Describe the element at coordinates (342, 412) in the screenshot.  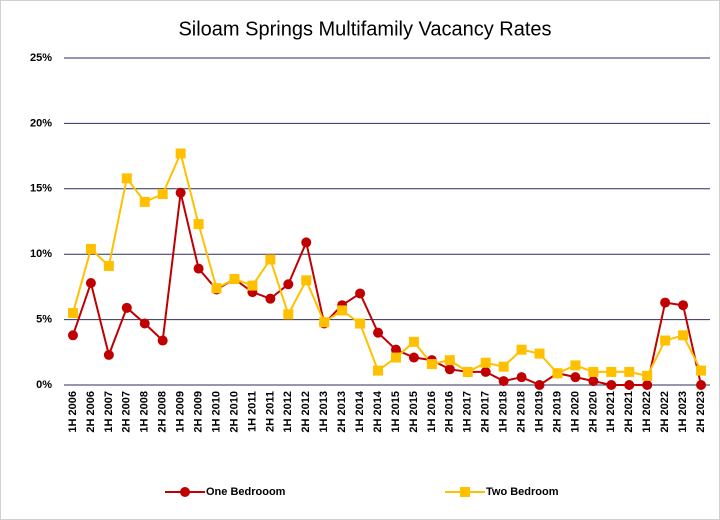
I see `x-tick-label: 2H 2013` at that location.